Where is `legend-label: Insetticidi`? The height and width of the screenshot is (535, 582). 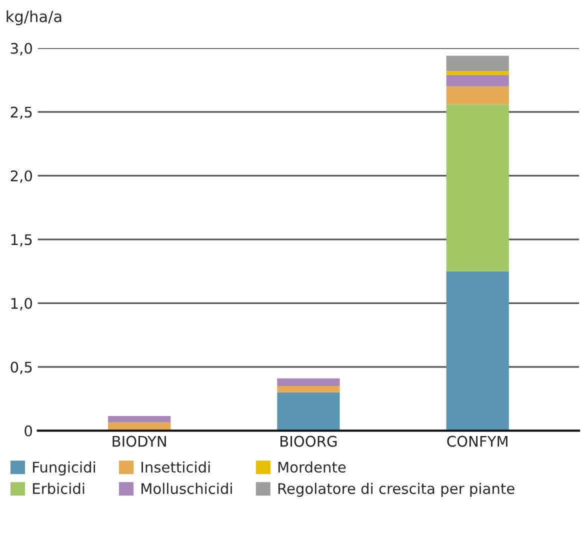
legend-label: Insetticidi is located at coordinates (176, 467).